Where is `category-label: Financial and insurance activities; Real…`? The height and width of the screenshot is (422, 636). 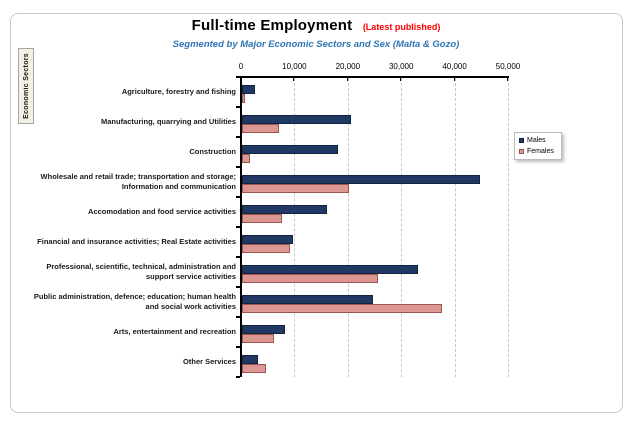
category-label: Financial and insurance activities; Real… is located at coordinates (136, 242).